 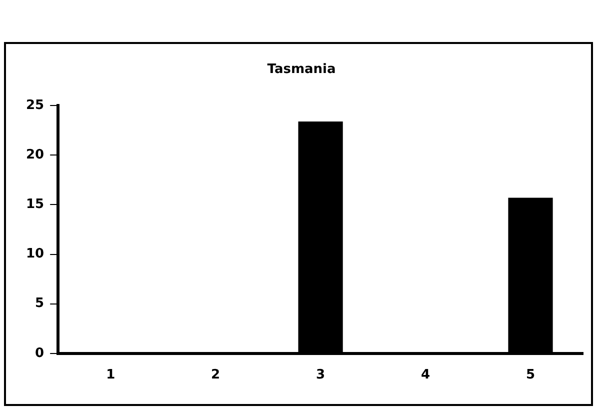 What do you see at coordinates (425, 375) in the screenshot?
I see `x-tick-label: 4` at bounding box center [425, 375].